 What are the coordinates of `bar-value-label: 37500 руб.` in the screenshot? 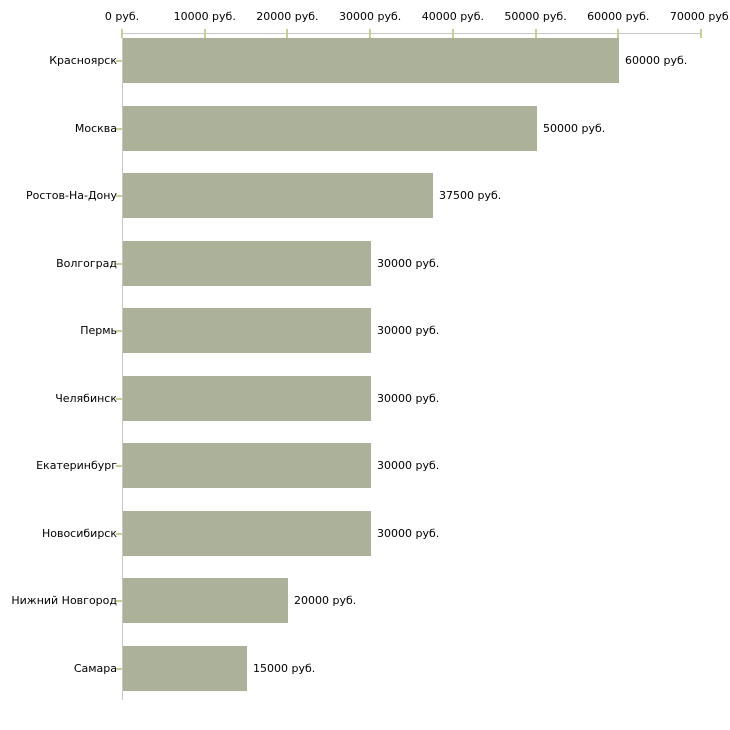 It's located at (470, 195).